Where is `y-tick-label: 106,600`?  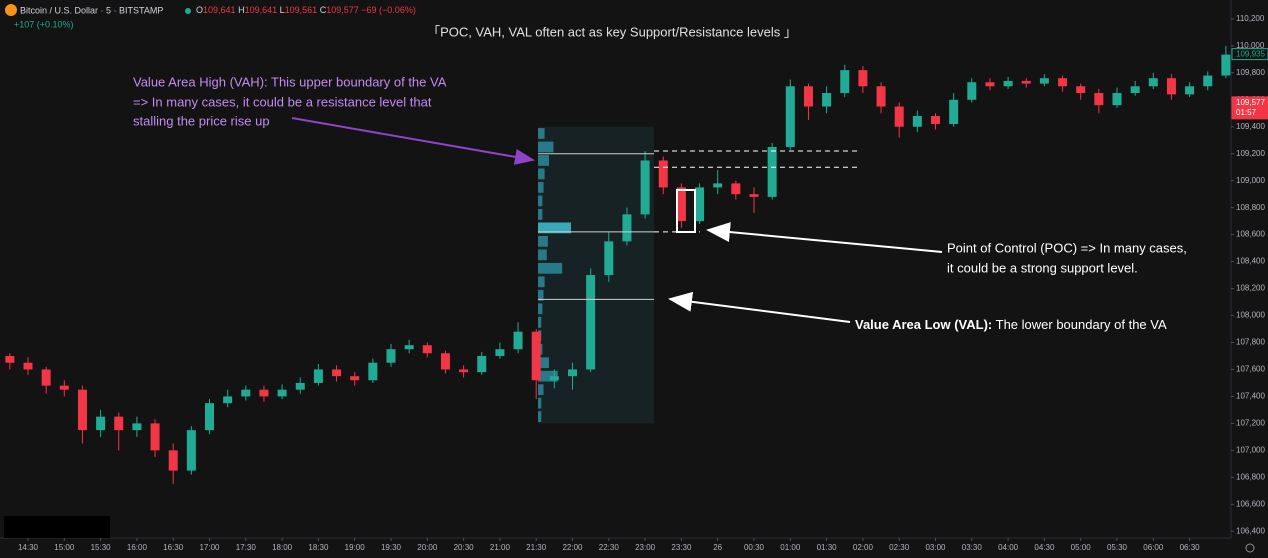 y-tick-label: 106,600 is located at coordinates (1250, 503).